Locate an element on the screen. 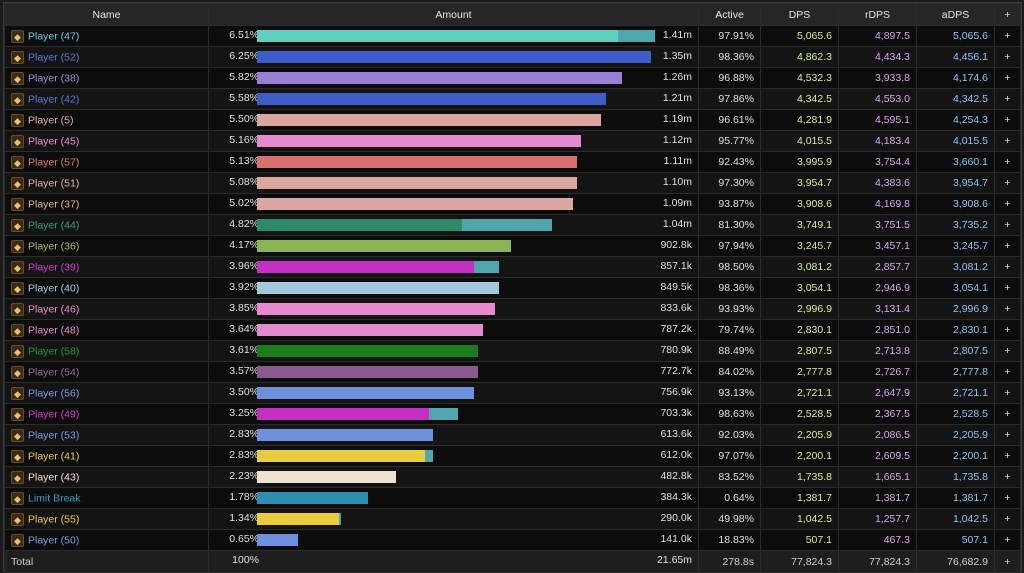 This screenshot has width=1024, height=573. add-column-button: + is located at coordinates (1007, 14).